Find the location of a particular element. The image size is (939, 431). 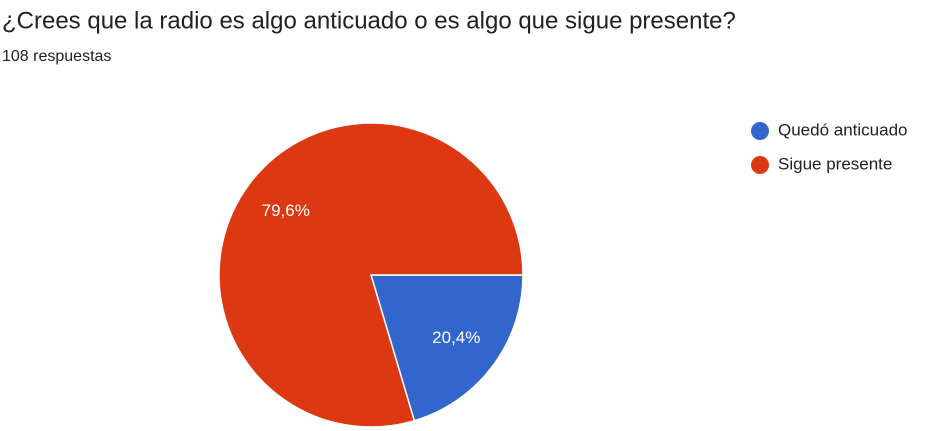

legend-label: Sigue presente is located at coordinates (835, 163).